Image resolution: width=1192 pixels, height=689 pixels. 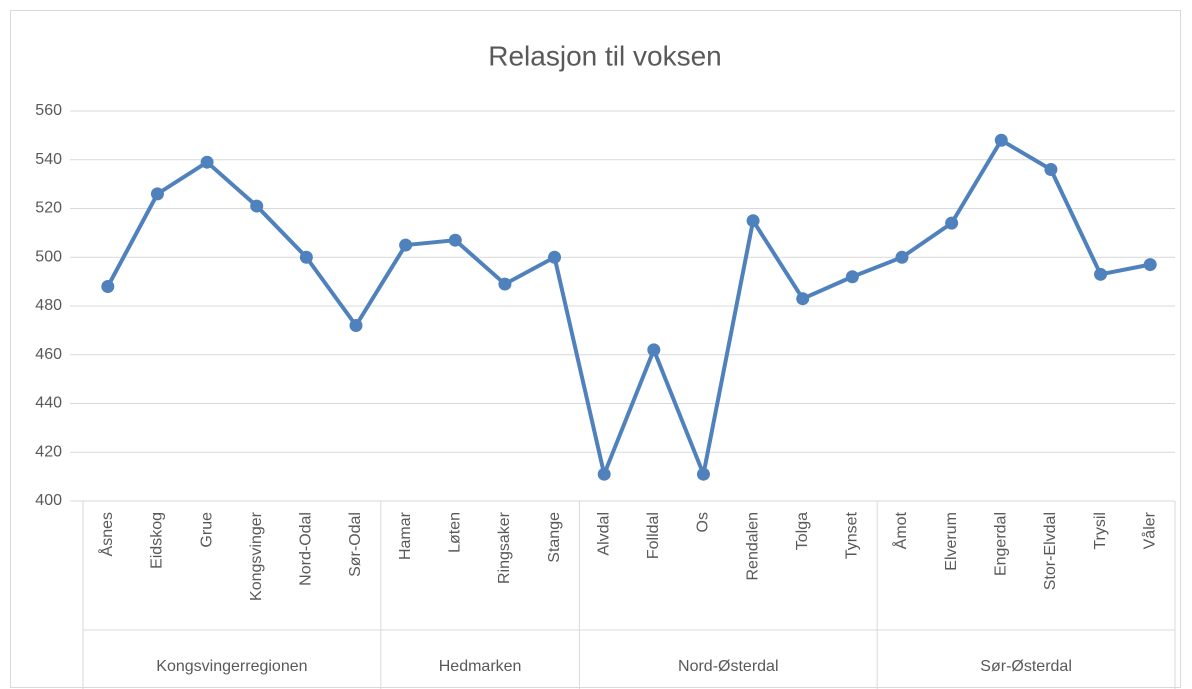 What do you see at coordinates (1050, 551) in the screenshot?
I see `x-tick-label: Stor-Elvdal` at bounding box center [1050, 551].